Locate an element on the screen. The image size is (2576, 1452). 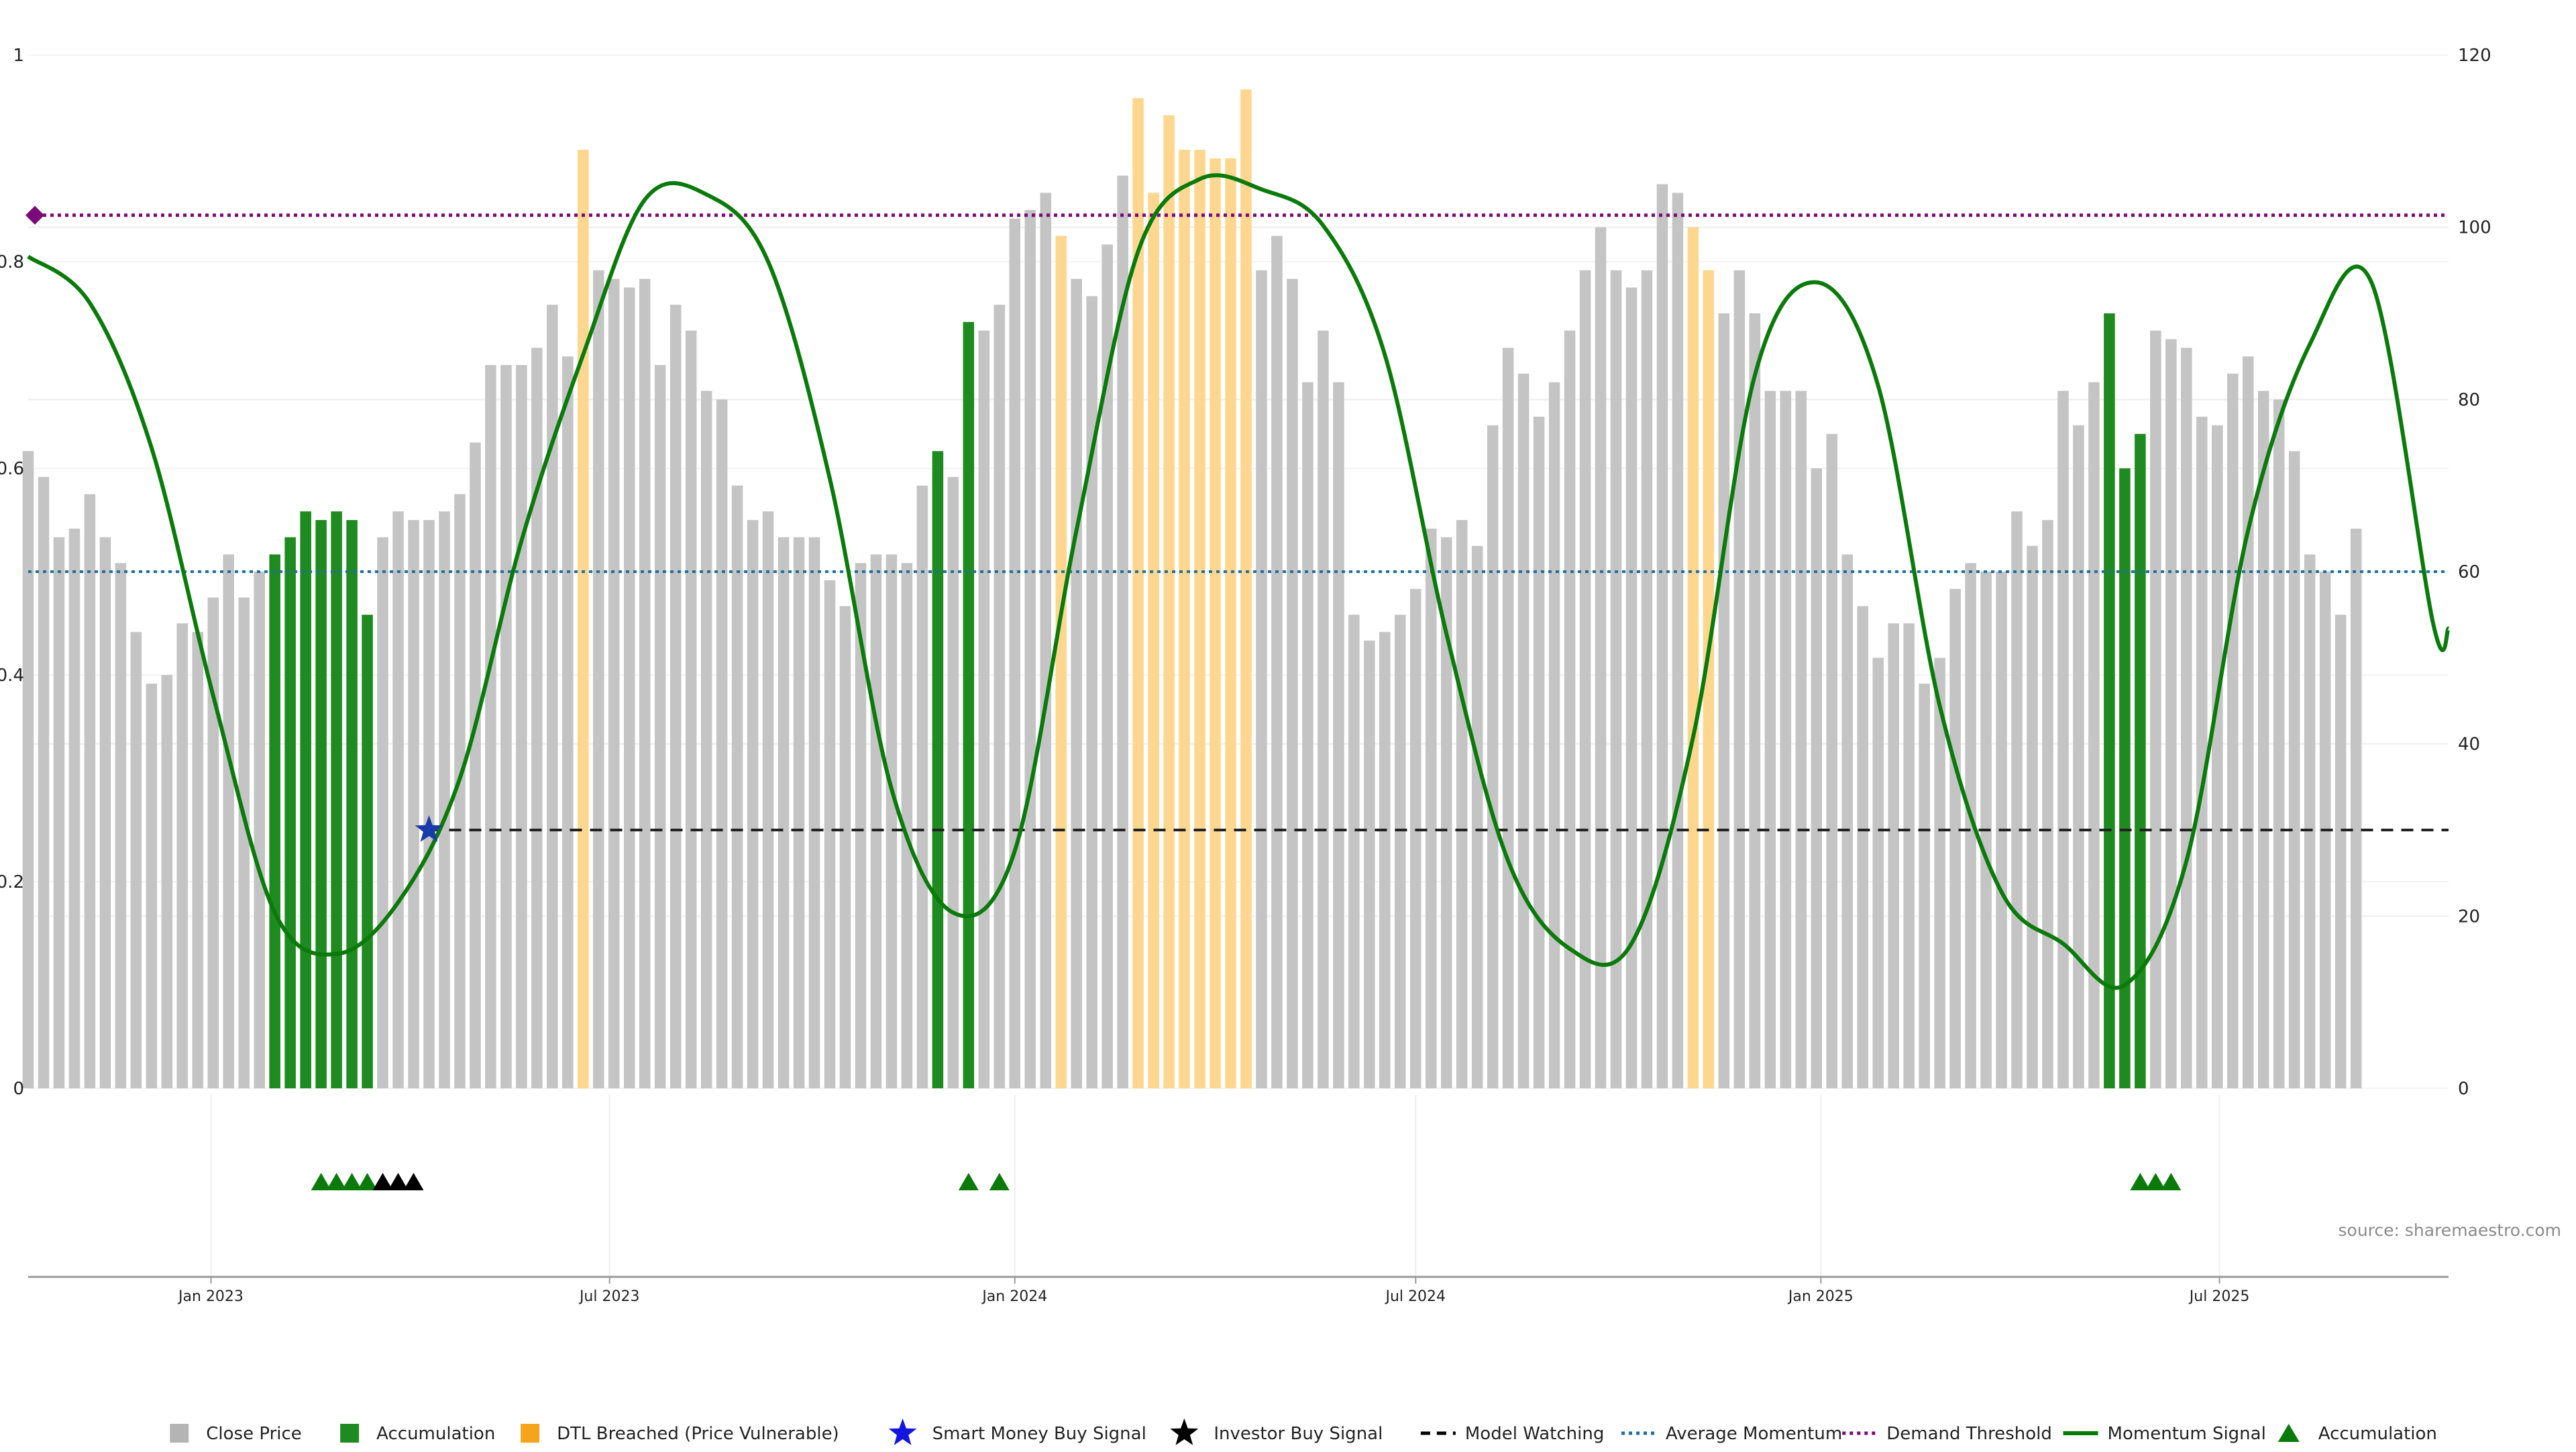
legend-item-8: Momentum Signal is located at coordinates (2164, 1434).